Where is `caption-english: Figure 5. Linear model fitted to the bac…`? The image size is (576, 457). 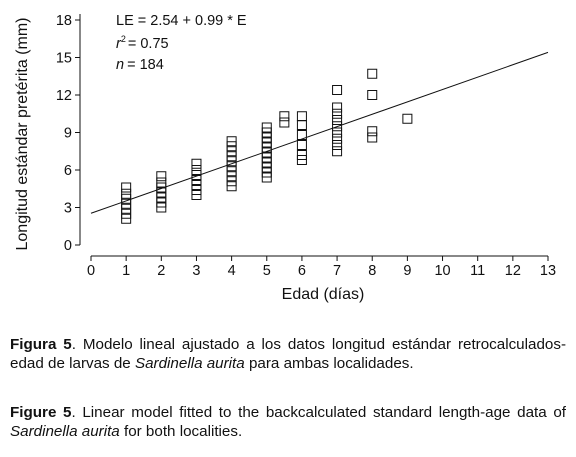 caption-english: Figure 5. Linear model fitted to the bac… is located at coordinates (288, 422).